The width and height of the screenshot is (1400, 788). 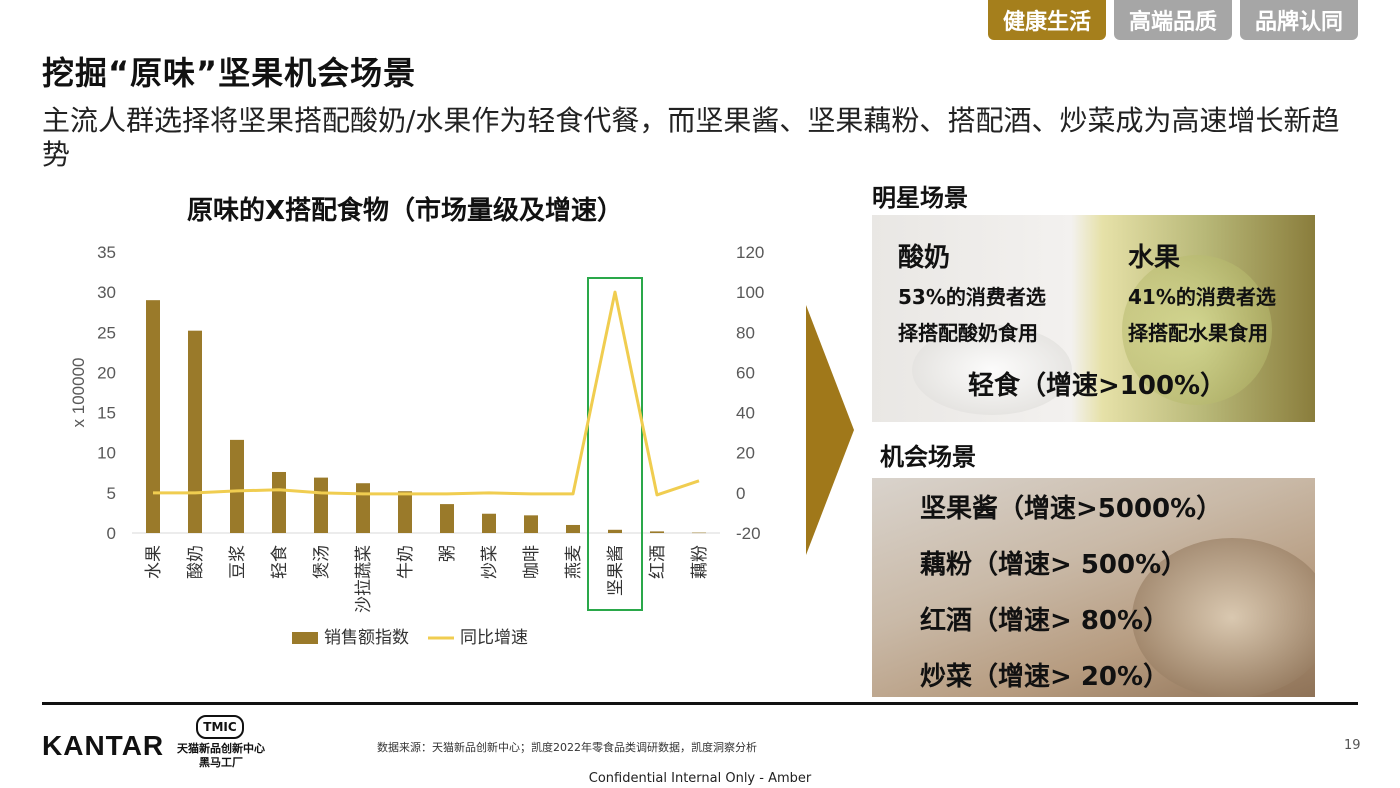 I want to click on chart-title: 原味的X搭配食物（市场量级及增速）, so click(x=405, y=211).